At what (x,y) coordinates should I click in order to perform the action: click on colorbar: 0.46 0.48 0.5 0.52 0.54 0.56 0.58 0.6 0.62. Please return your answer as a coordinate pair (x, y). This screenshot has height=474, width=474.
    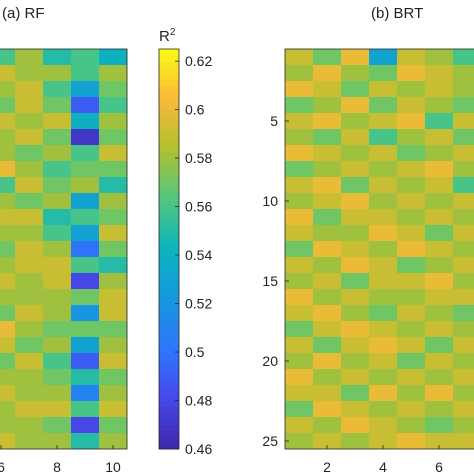
    Looking at the image, I should click on (185, 252).